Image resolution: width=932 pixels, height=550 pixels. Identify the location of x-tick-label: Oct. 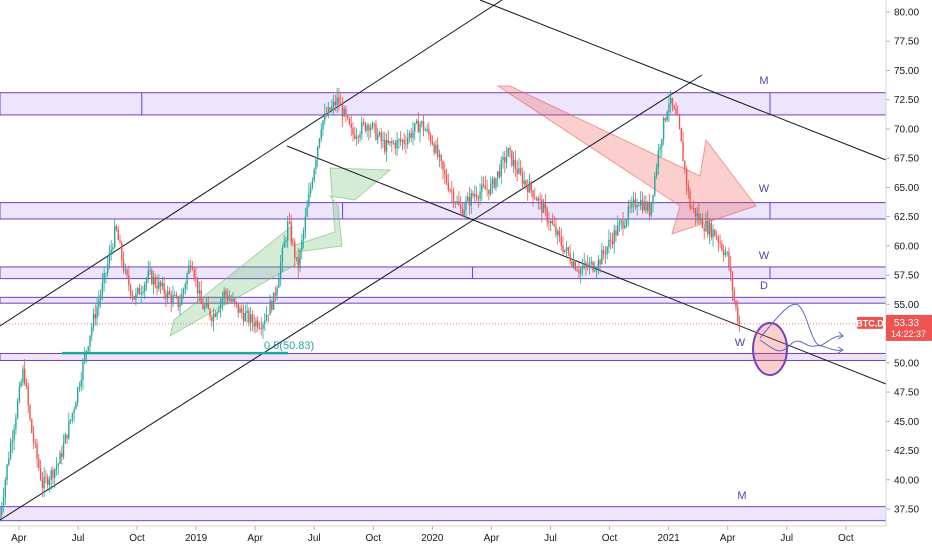
(137, 538).